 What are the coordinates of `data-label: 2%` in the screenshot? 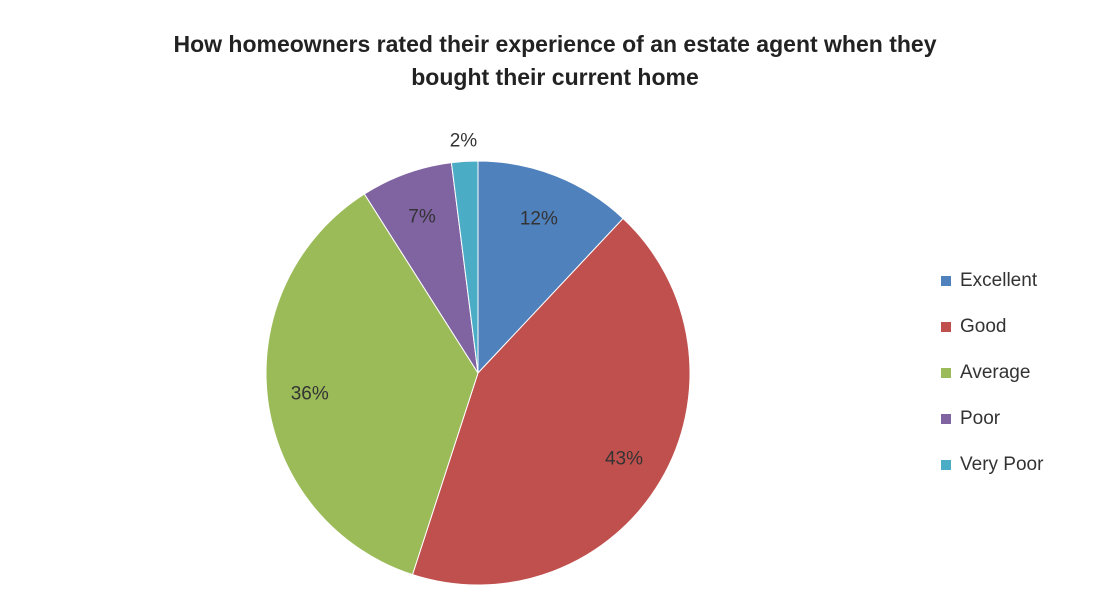 It's located at (464, 140).